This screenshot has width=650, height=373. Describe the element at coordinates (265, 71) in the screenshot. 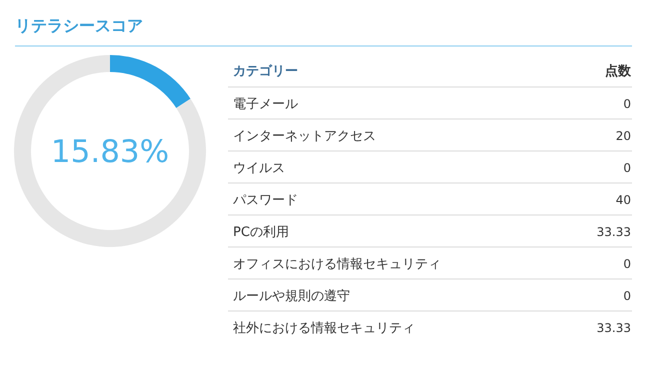

I see `text: カテゴリー` at that location.